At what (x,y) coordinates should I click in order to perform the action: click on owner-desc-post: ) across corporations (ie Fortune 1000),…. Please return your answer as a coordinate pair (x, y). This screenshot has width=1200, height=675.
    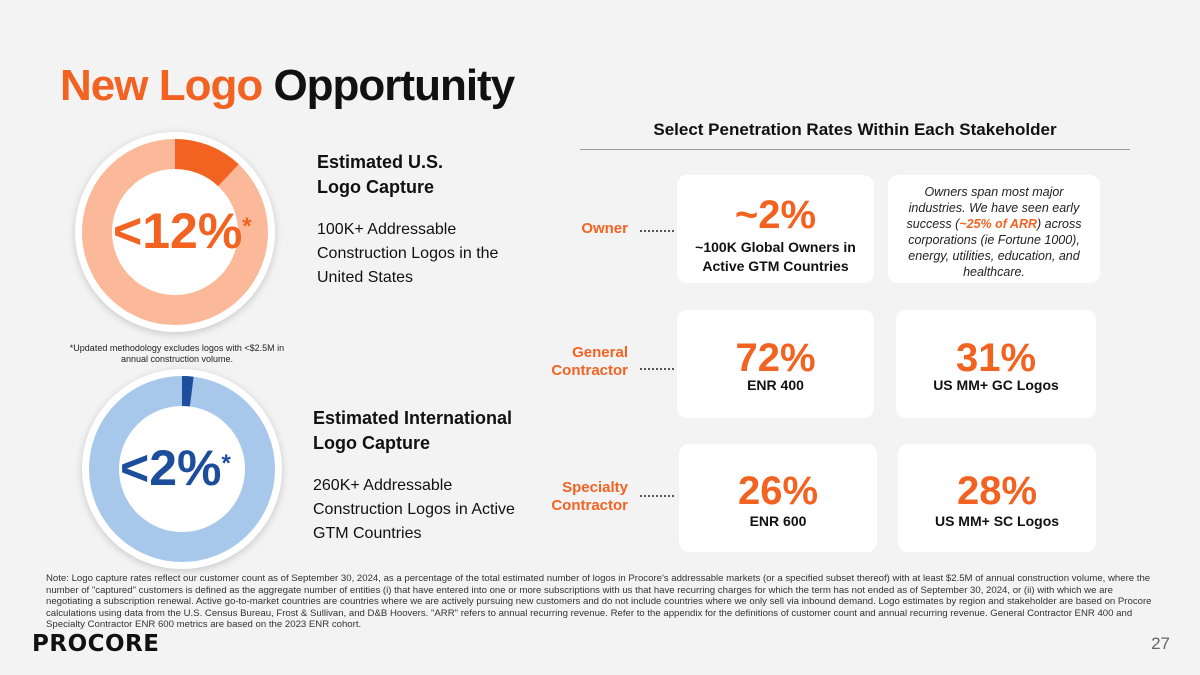
    Looking at the image, I should click on (995, 248).